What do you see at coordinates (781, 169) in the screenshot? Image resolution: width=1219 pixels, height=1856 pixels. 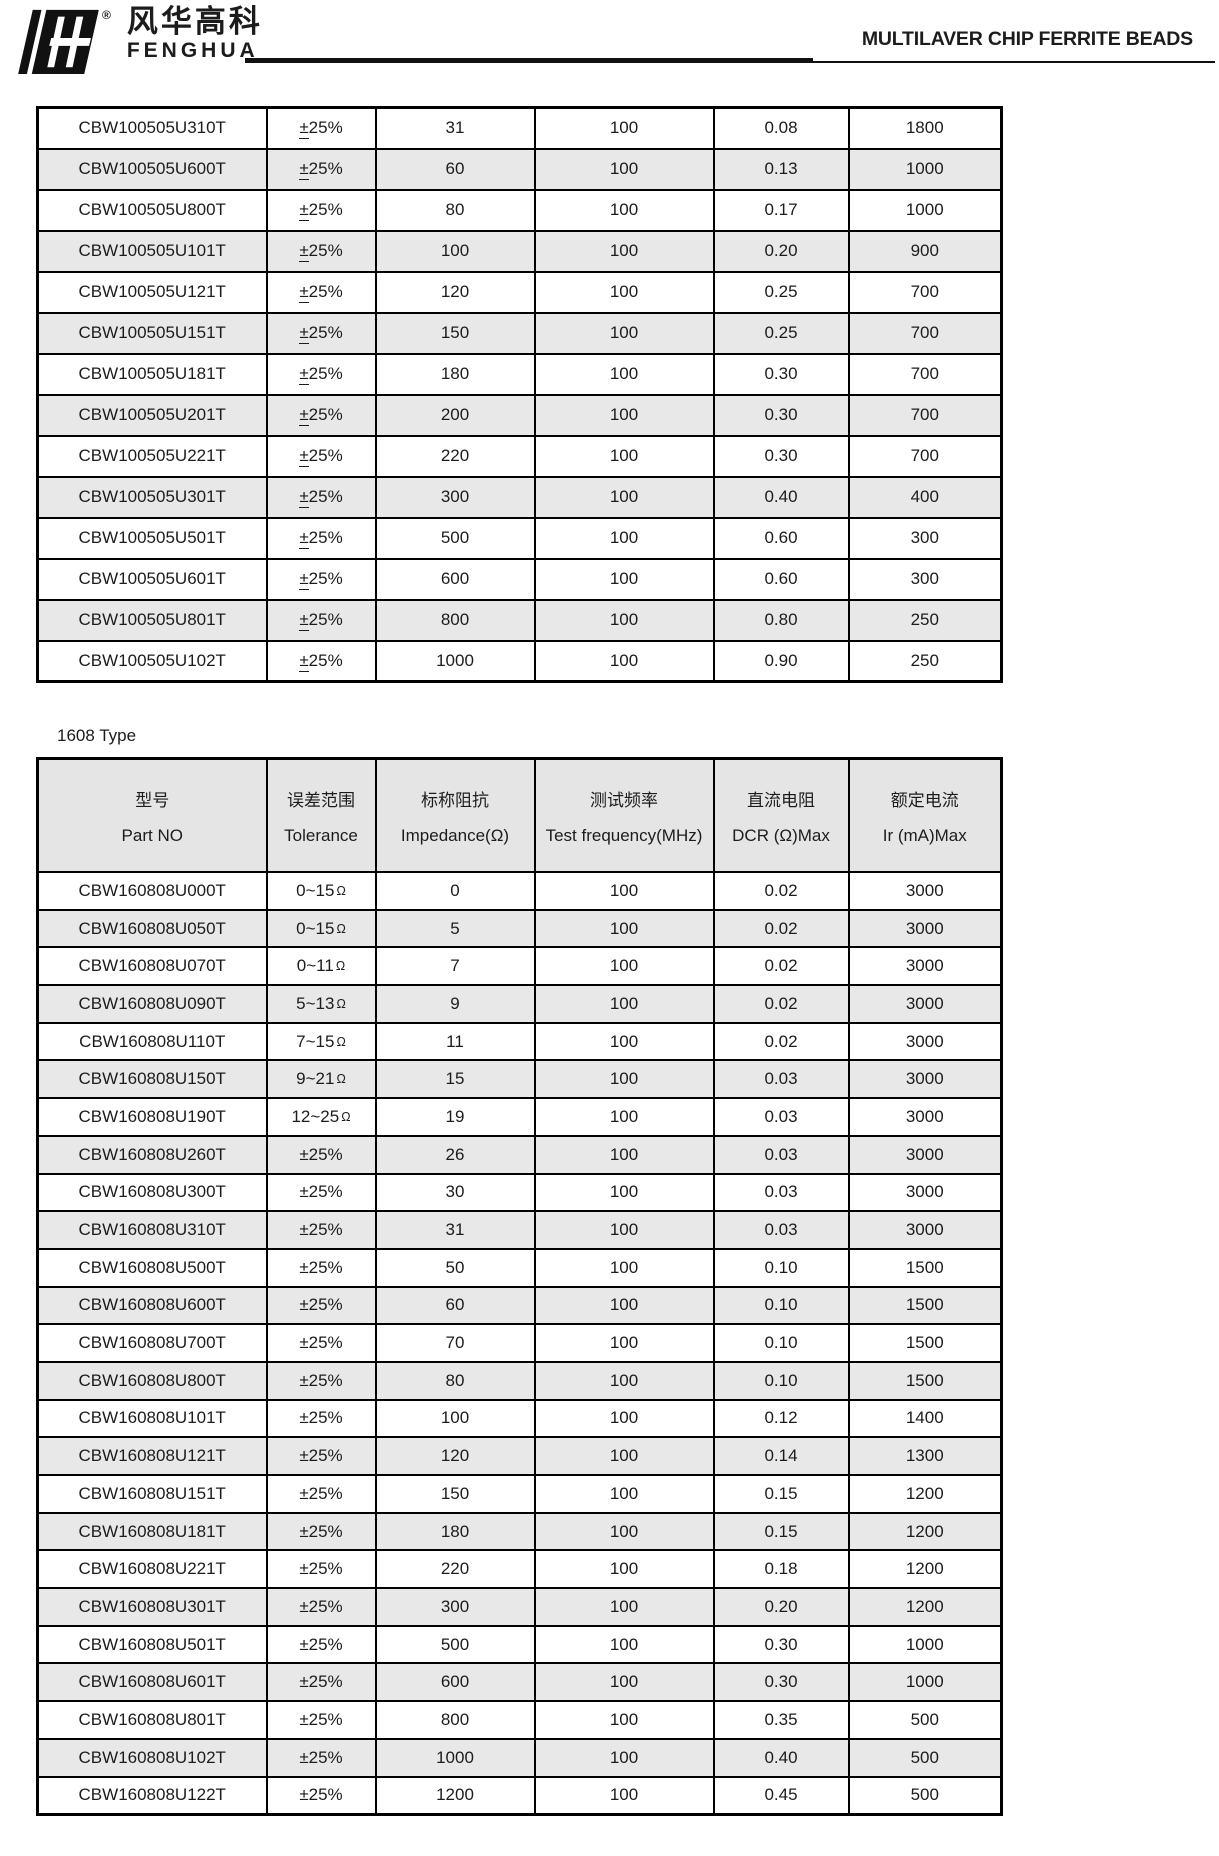 I see `cell-dcr: 0.13` at bounding box center [781, 169].